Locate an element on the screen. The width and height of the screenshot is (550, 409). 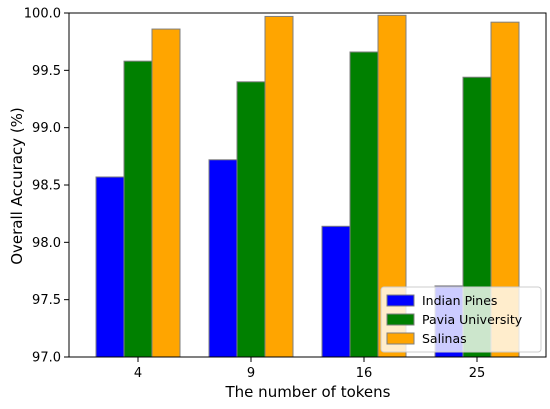
y-axis-label: Overall Accuracy (%) is located at coordinates (17, 186).